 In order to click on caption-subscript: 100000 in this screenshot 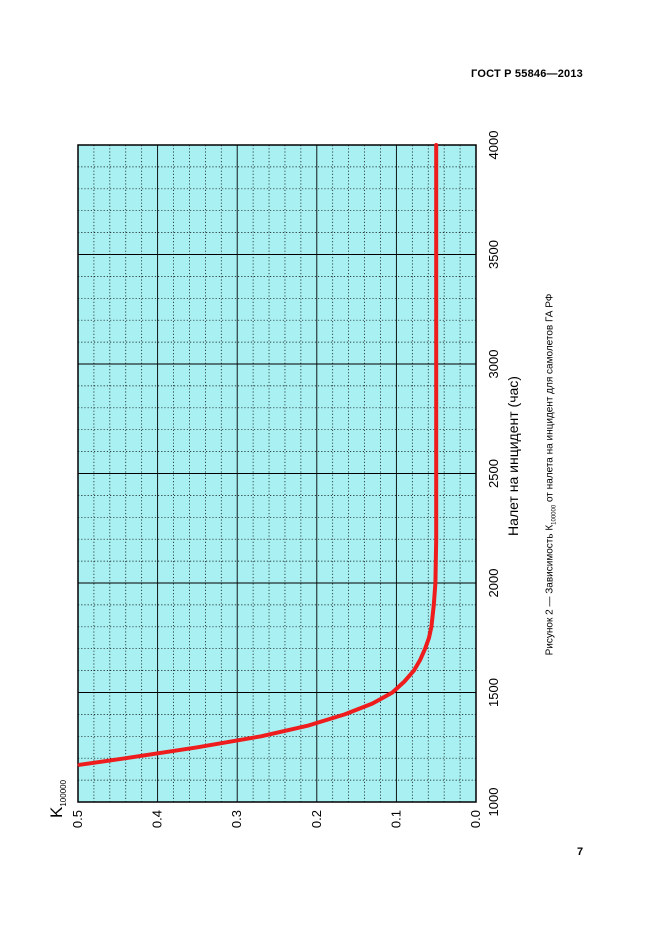, I will do `click(554, 514)`.